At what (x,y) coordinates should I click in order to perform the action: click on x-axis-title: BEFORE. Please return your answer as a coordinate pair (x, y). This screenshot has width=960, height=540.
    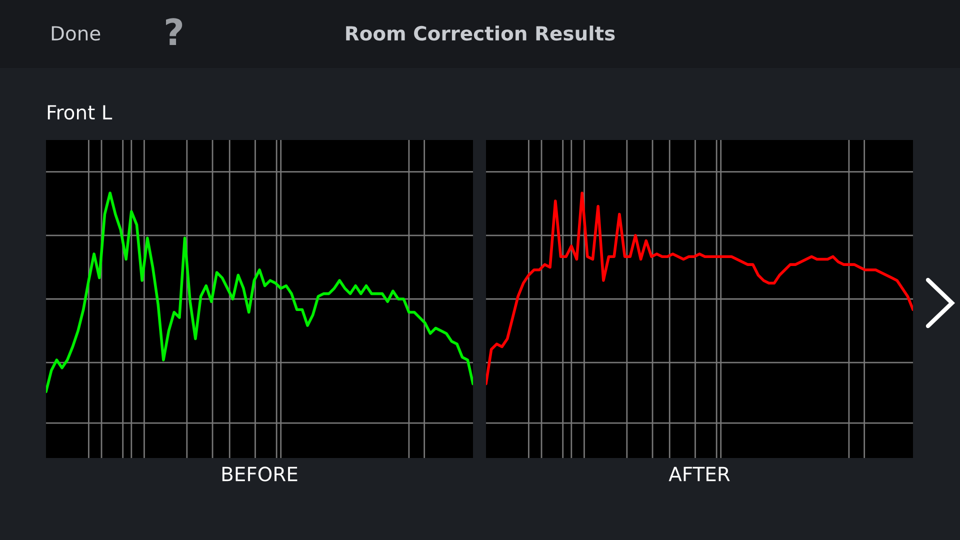
    Looking at the image, I should click on (260, 474).